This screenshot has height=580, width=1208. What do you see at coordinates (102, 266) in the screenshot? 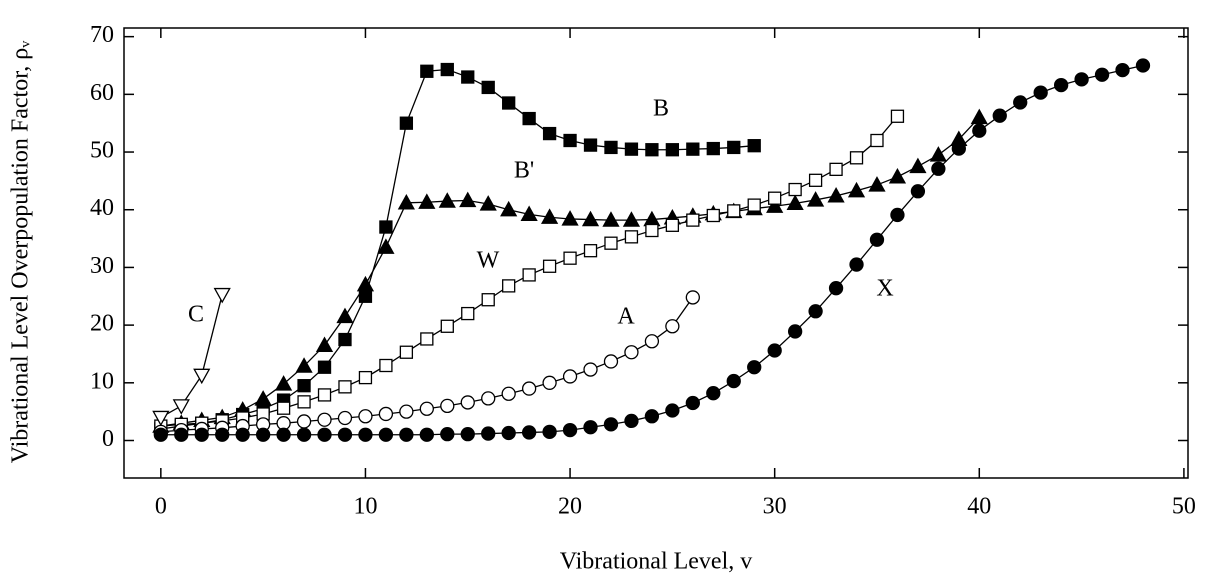
I see `y-tick-label: 30` at bounding box center [102, 266].